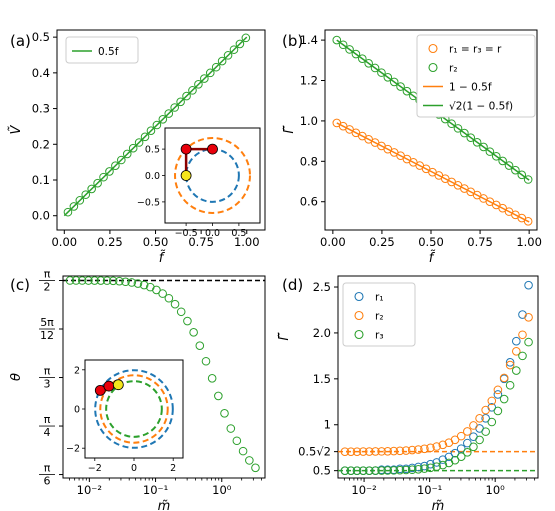 The height and width of the screenshot is (511, 555). Describe the element at coordinates (20, 41) in the screenshot. I see `panel-label: (a)` at that location.